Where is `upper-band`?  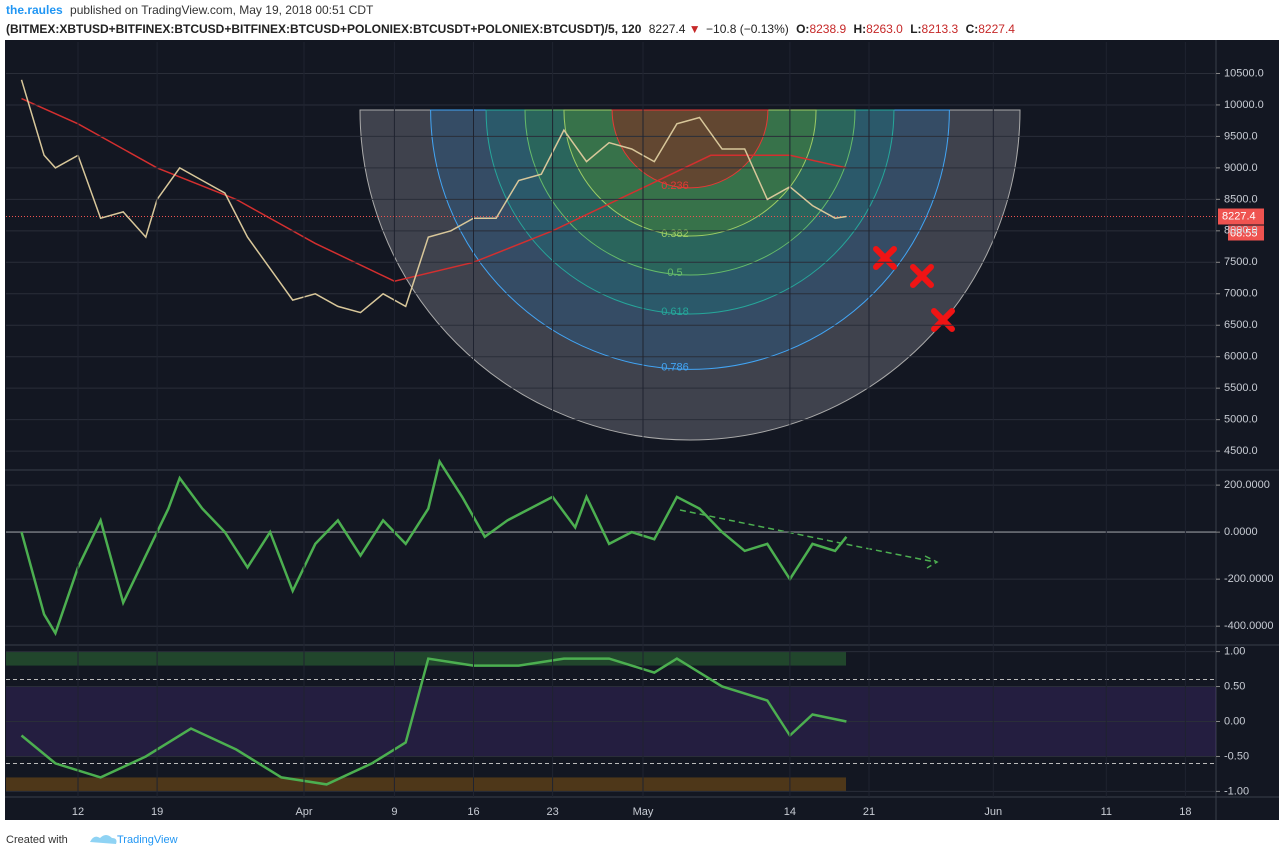 upper-band is located at coordinates (426, 658).